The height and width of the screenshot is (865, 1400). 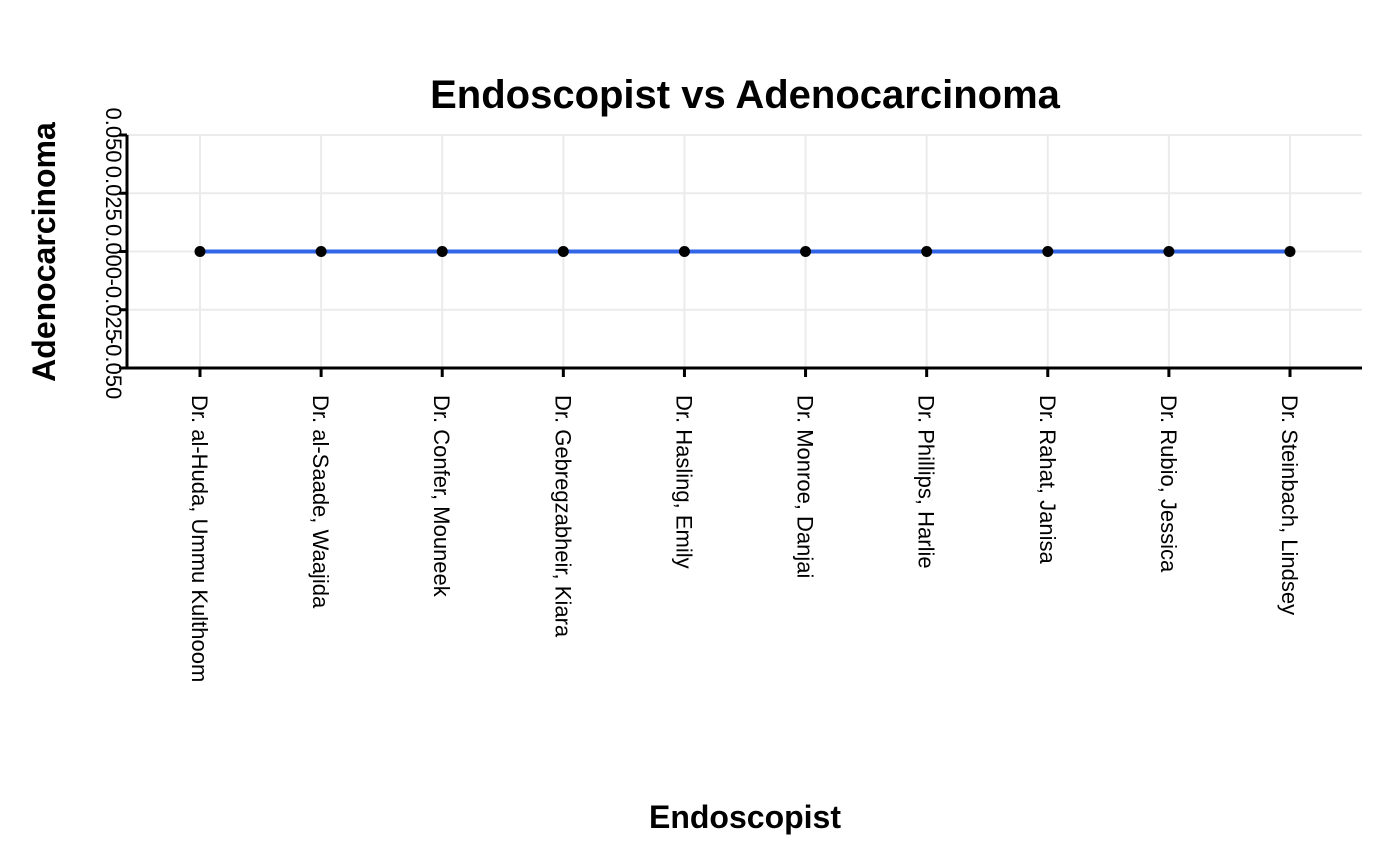 What do you see at coordinates (1289, 505) in the screenshot?
I see `x-tick-label: Dr. Steinbach, Lindsey` at bounding box center [1289, 505].